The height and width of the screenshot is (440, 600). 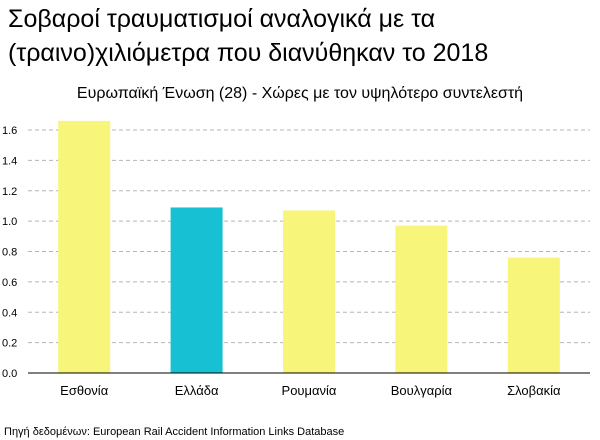 What do you see at coordinates (9, 192) in the screenshot?
I see `y-tick-label: 1.2` at bounding box center [9, 192].